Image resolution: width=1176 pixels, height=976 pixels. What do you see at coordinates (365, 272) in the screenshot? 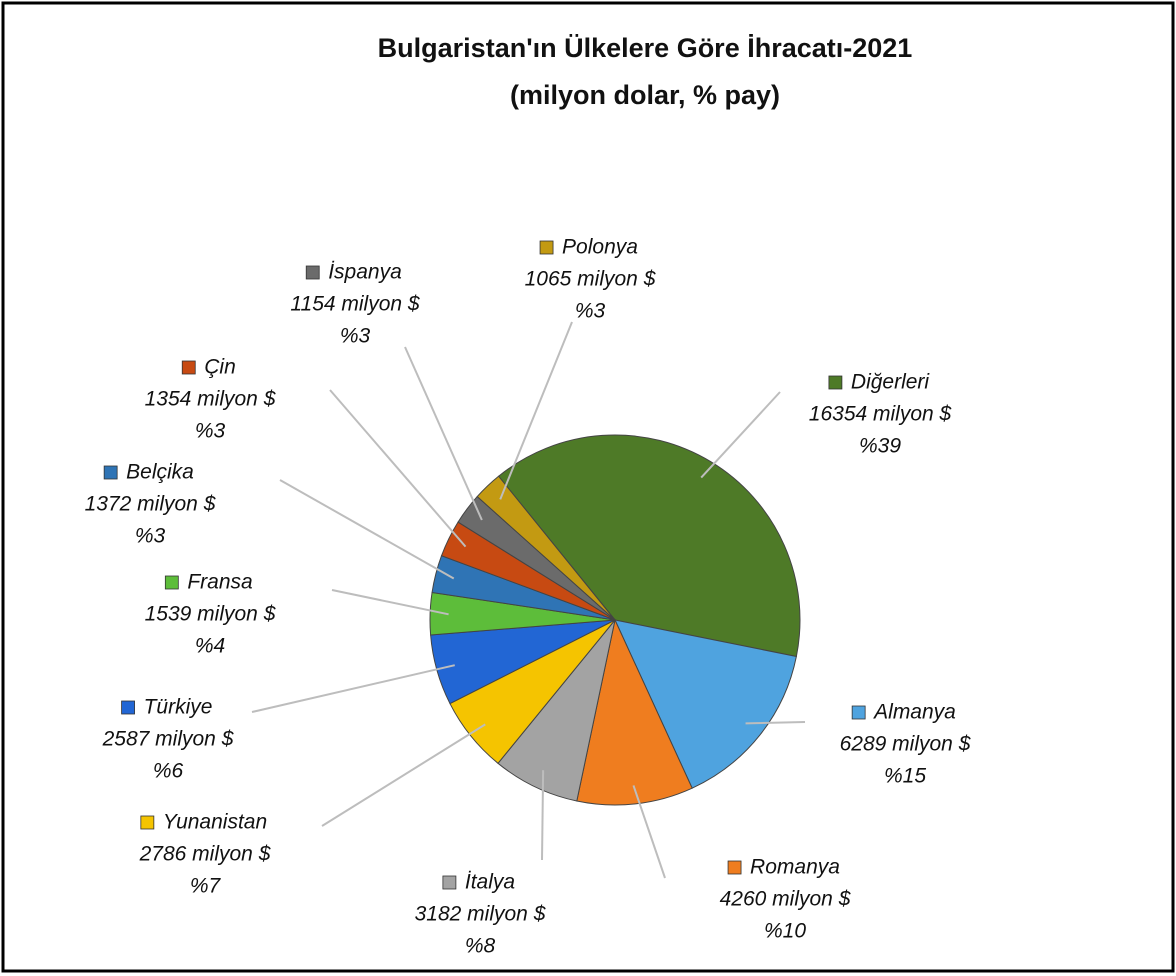
I see `legend-label: İspanya` at bounding box center [365, 272].